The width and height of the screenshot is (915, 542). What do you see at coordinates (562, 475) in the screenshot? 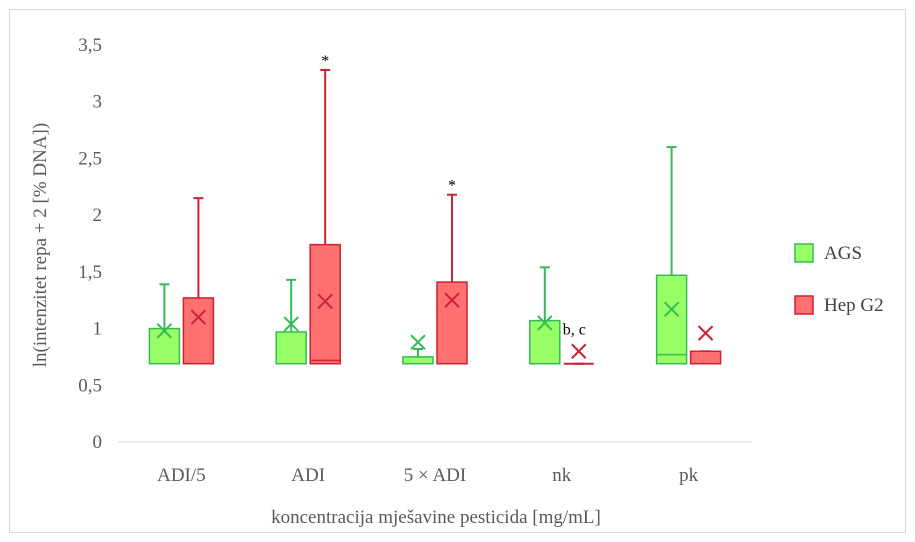
I see `x-tick-label: nk` at bounding box center [562, 475].